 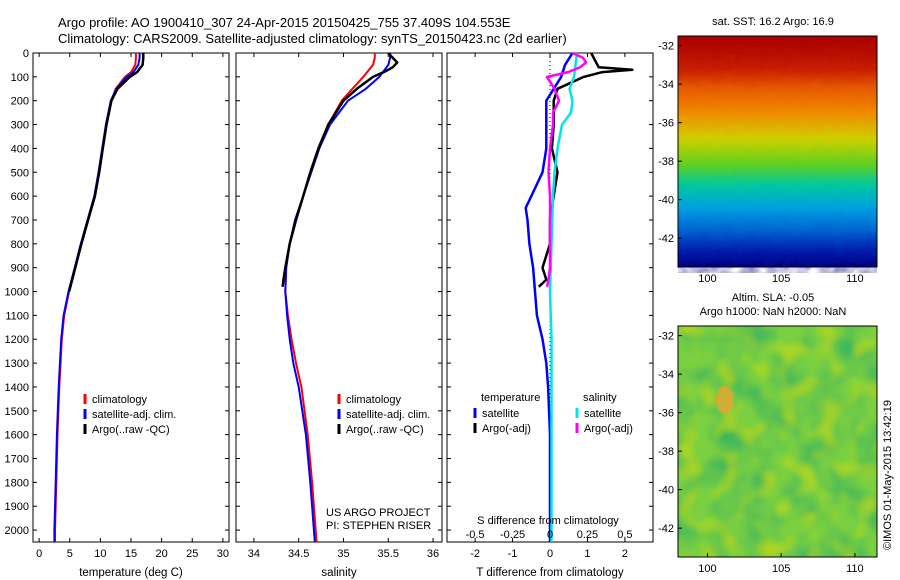 I want to click on sla-ytick-label: -34, so click(x=666, y=375).